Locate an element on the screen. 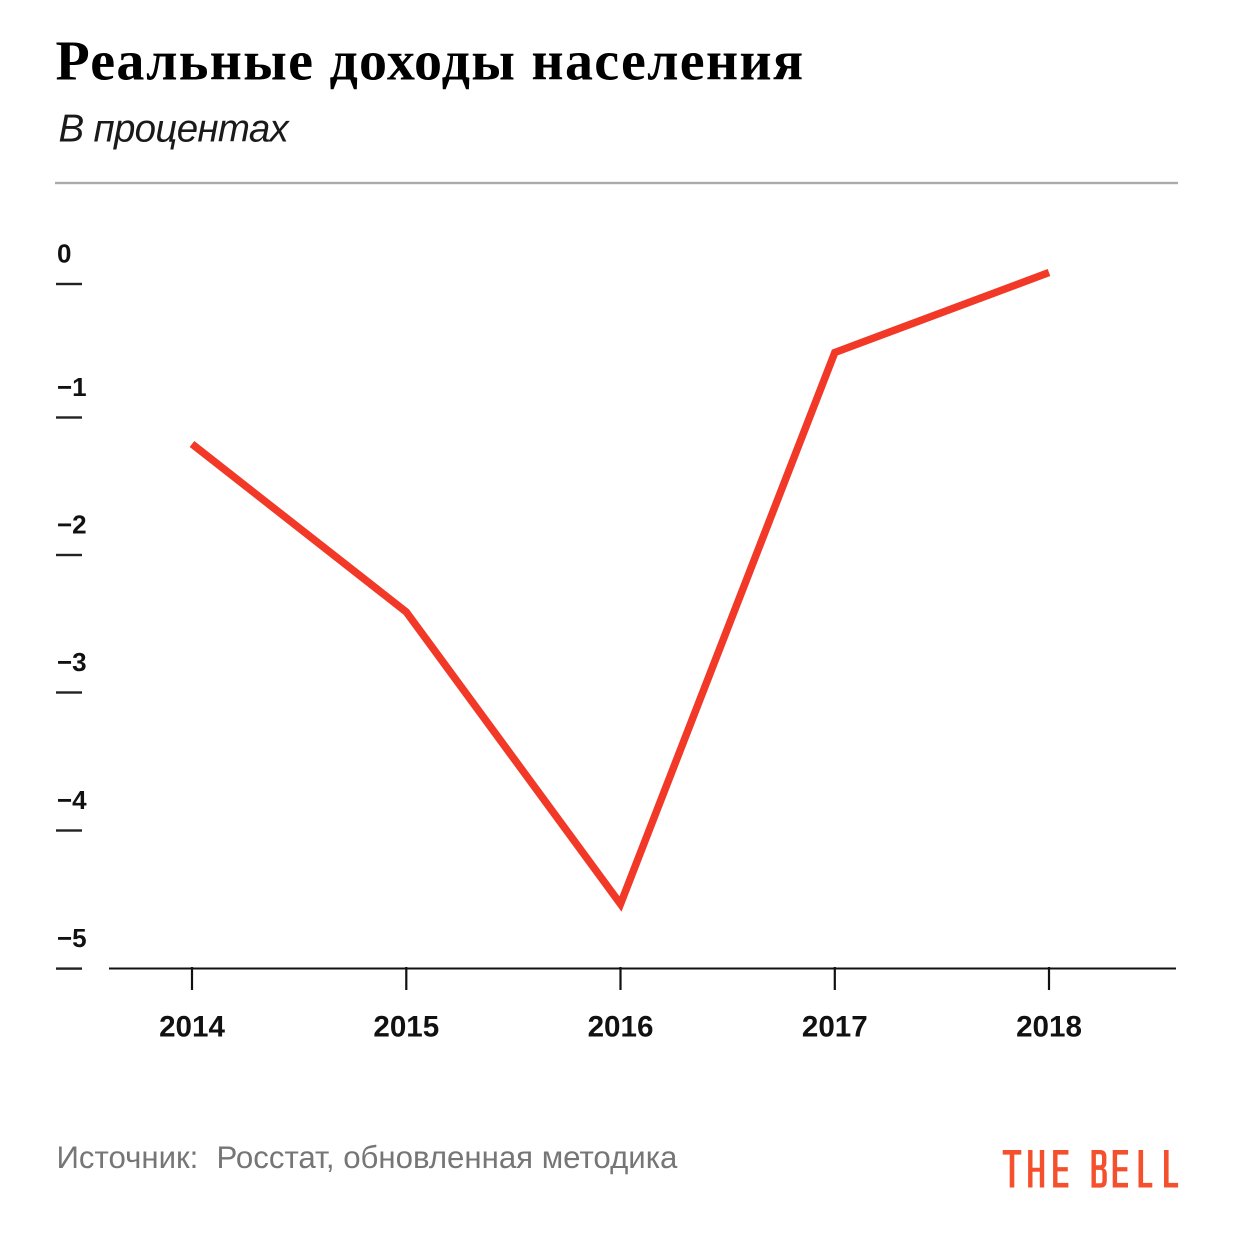 This screenshot has height=1235, width=1240. svg-text: 0 is located at coordinates (64, 253).